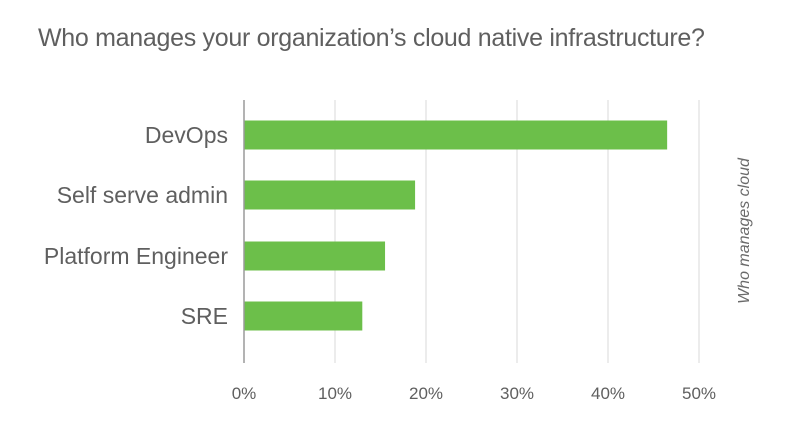 Image resolution: width=800 pixels, height=428 pixels. Describe the element at coordinates (608, 393) in the screenshot. I see `x-tick-label: 40%` at that location.